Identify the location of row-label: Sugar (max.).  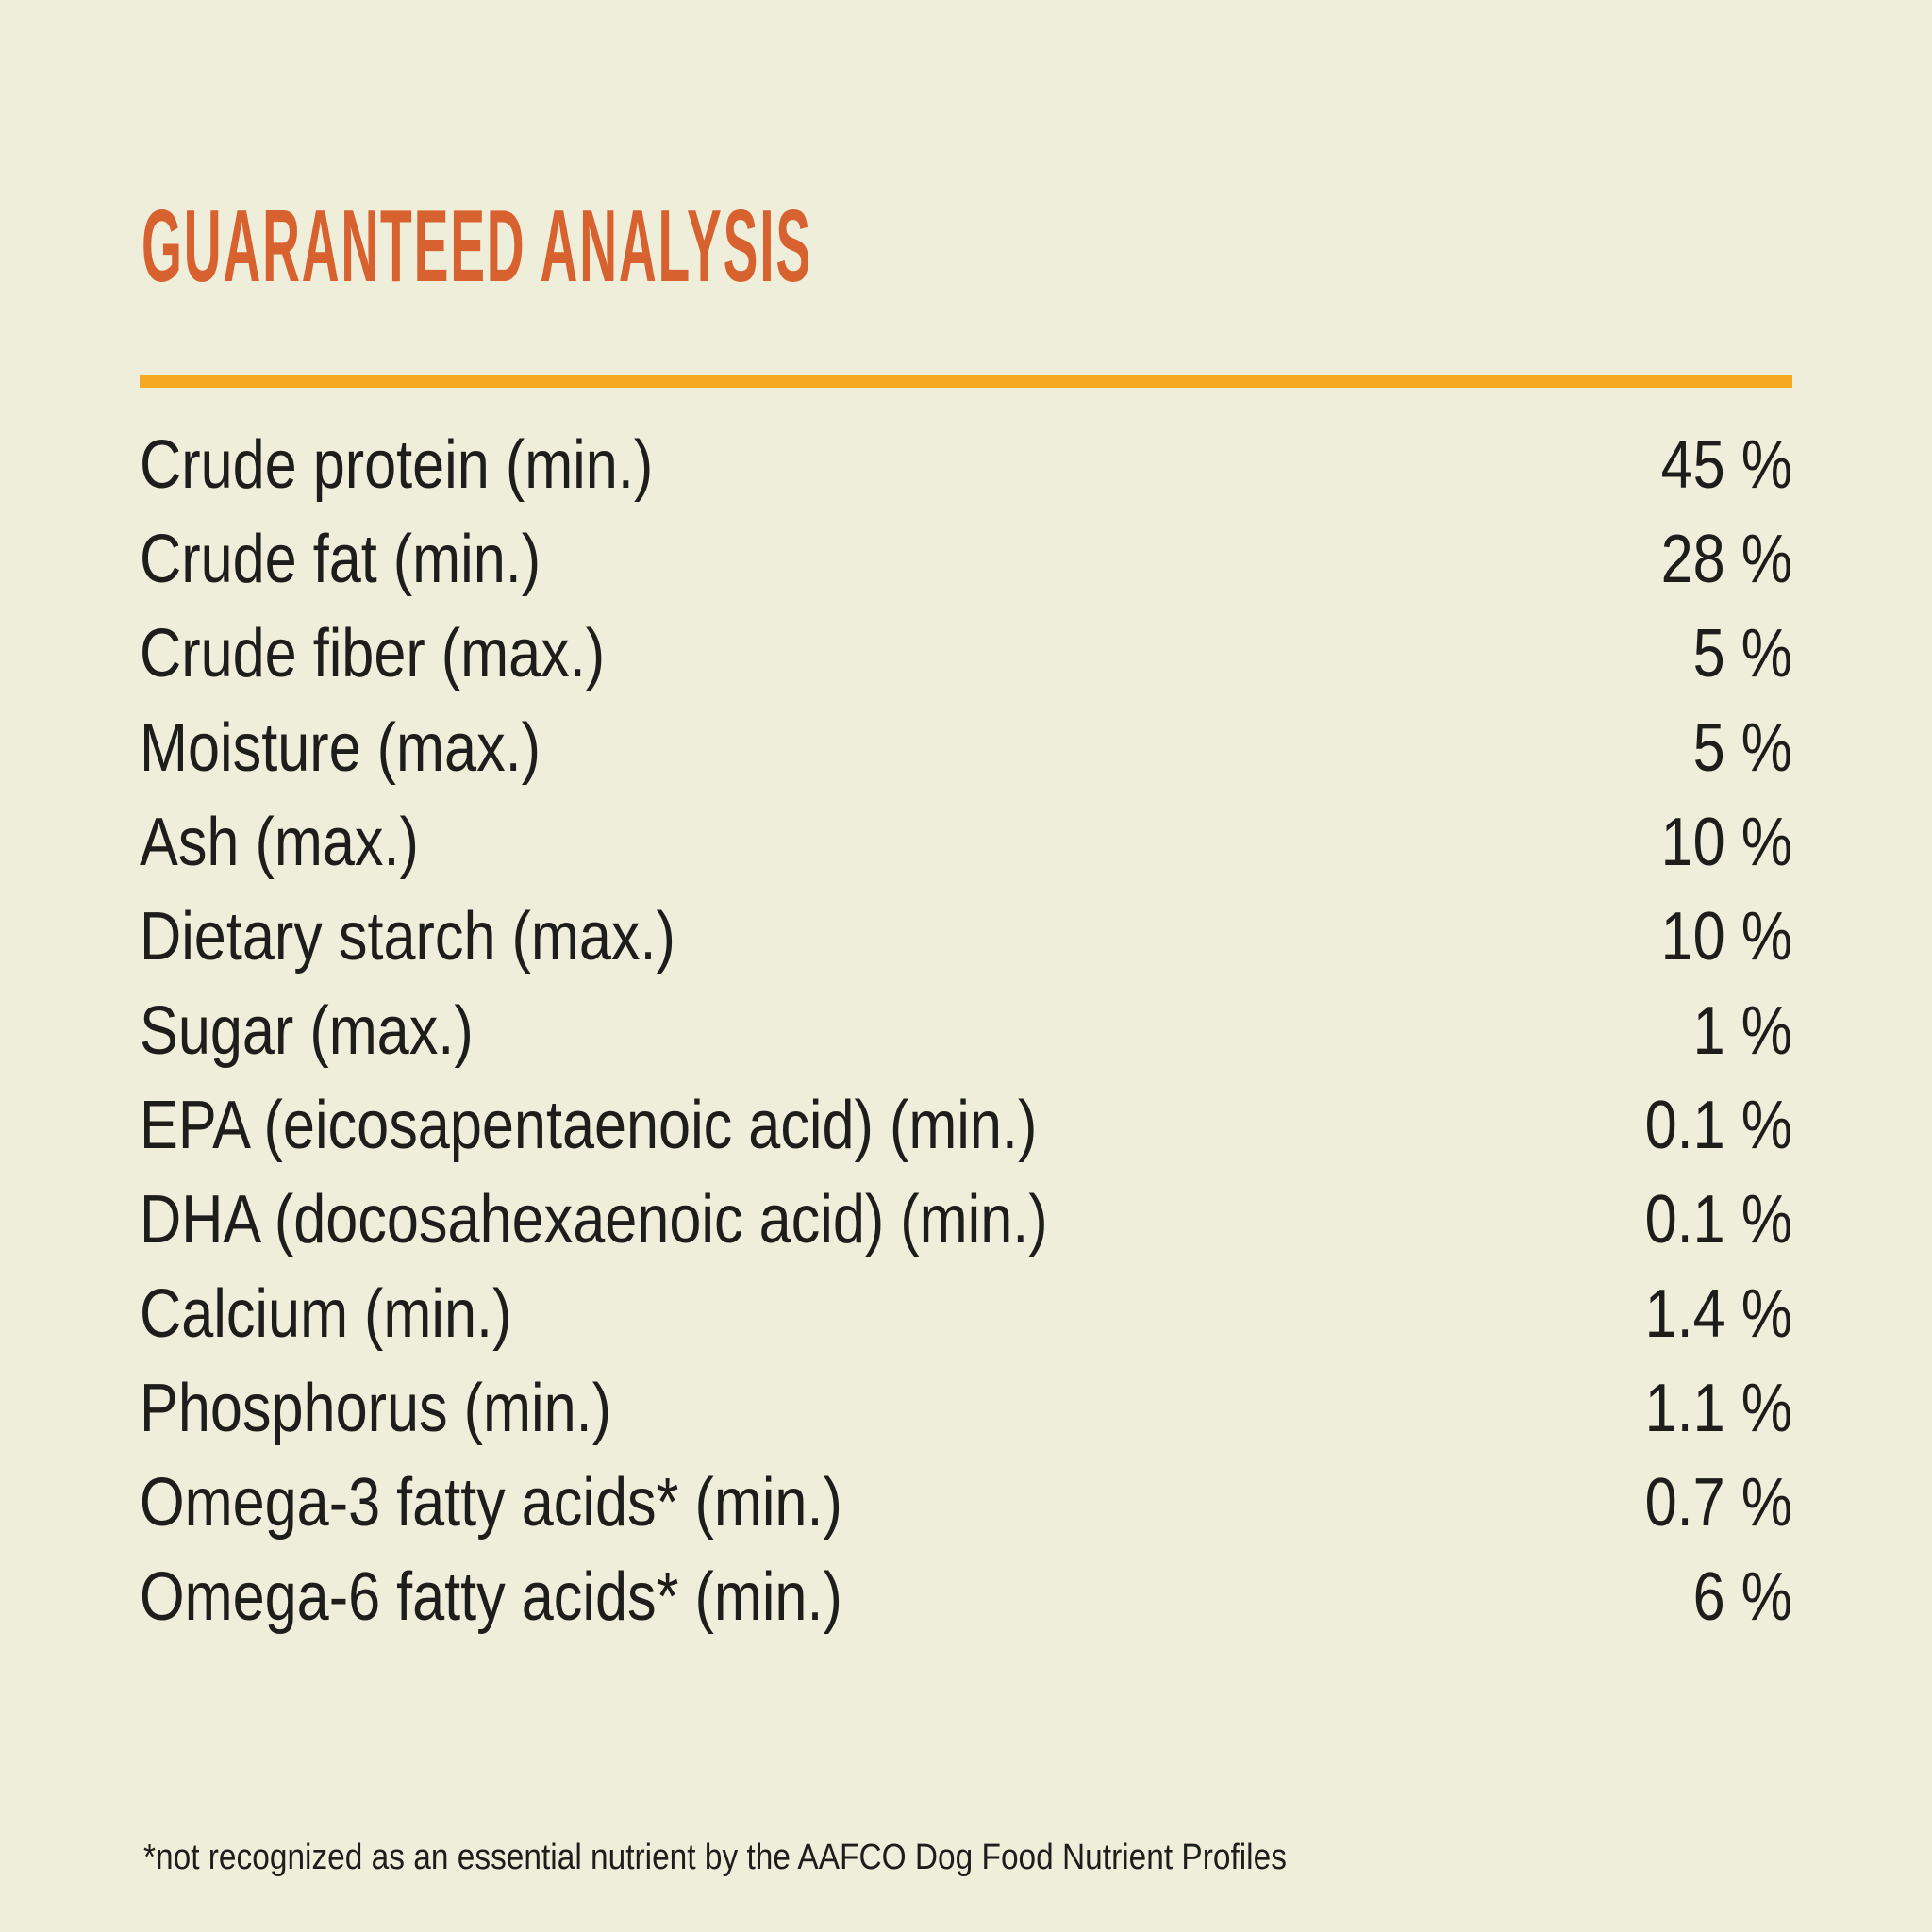
(307, 1031).